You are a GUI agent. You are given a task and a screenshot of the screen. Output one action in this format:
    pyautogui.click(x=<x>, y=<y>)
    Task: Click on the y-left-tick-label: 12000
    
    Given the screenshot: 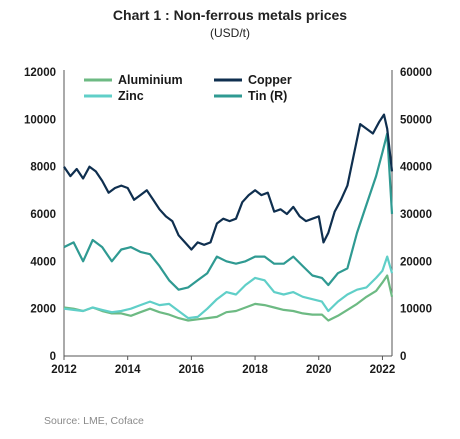 What is the action you would take?
    pyautogui.click(x=40, y=73)
    